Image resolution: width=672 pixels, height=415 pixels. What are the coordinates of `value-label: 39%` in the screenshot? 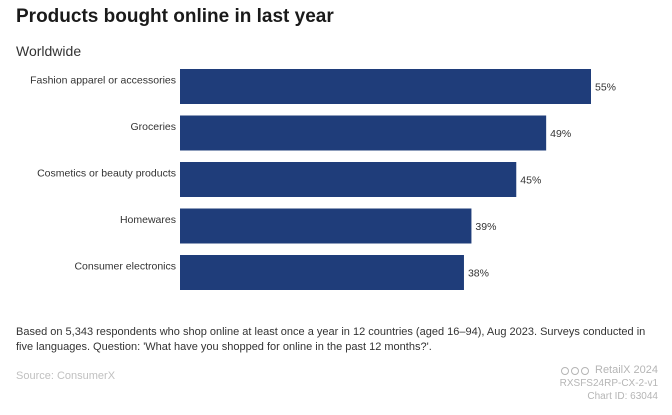 It's located at (485, 227).